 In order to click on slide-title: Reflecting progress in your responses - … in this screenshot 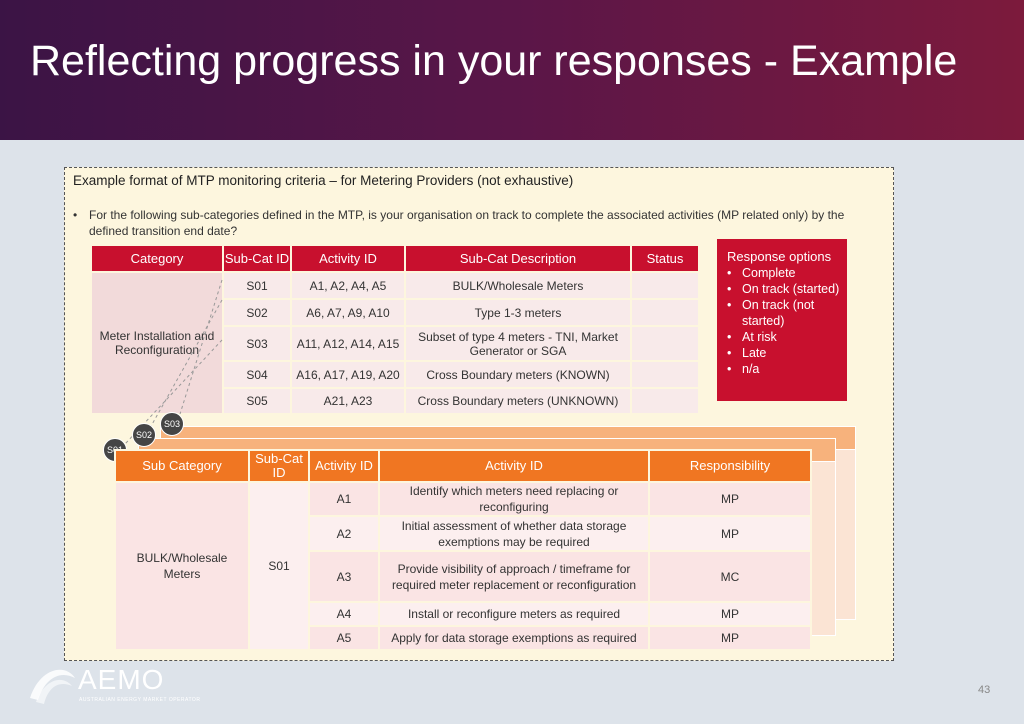, I will do `click(494, 61)`.